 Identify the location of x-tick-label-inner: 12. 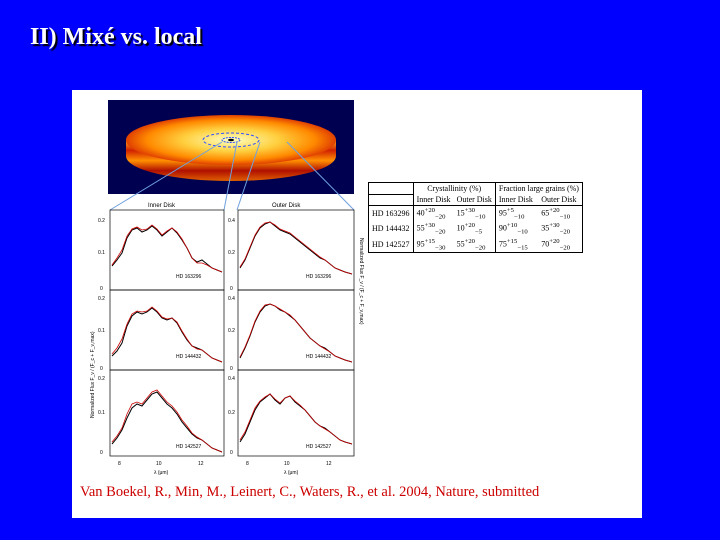
(201, 464).